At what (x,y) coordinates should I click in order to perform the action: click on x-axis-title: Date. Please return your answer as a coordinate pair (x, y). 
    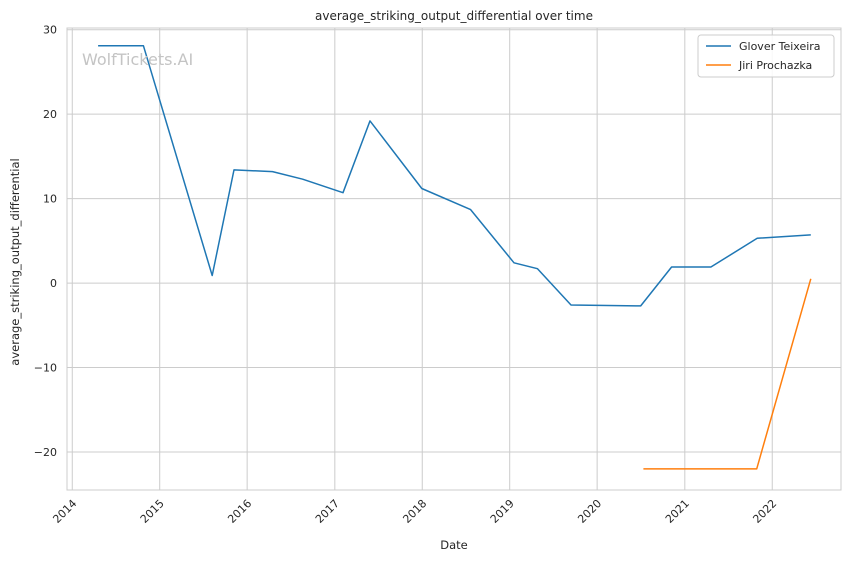
    Looking at the image, I should click on (454, 545).